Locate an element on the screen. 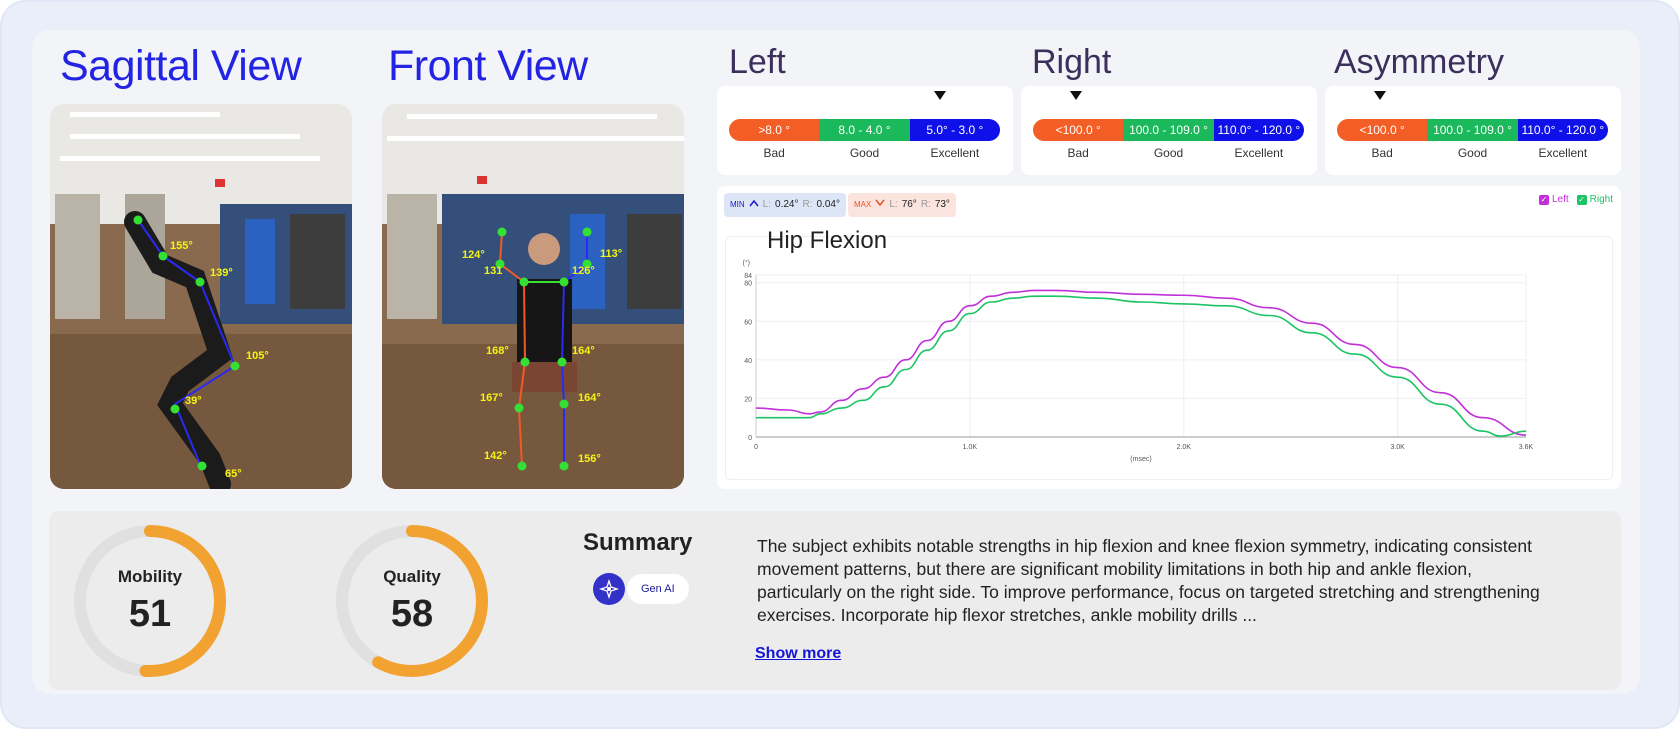  max-right-label: R: is located at coordinates (925, 204).